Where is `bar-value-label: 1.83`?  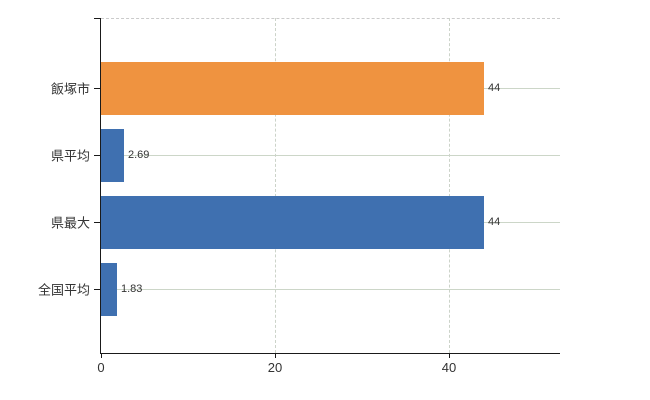
bar-value-label: 1.83 is located at coordinates (132, 289).